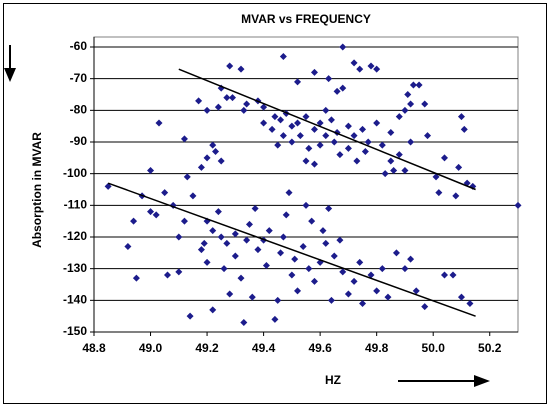 This screenshot has height=412, width=550. What do you see at coordinates (434, 348) in the screenshot?
I see `x-tick-label: 50.0` at bounding box center [434, 348].